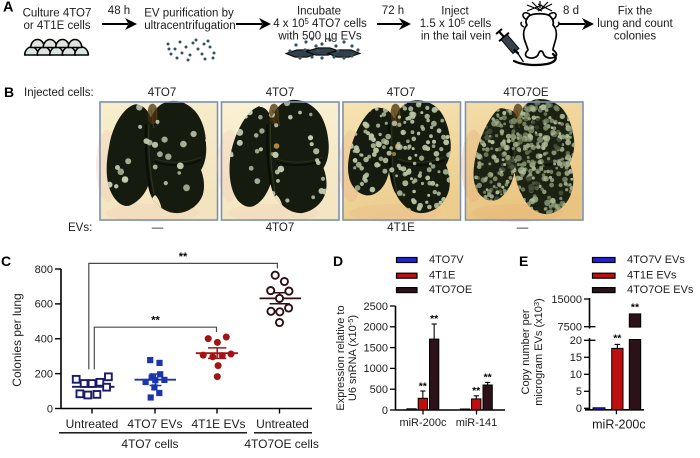  I want to click on svg-text: 1000, so click(376, 369).